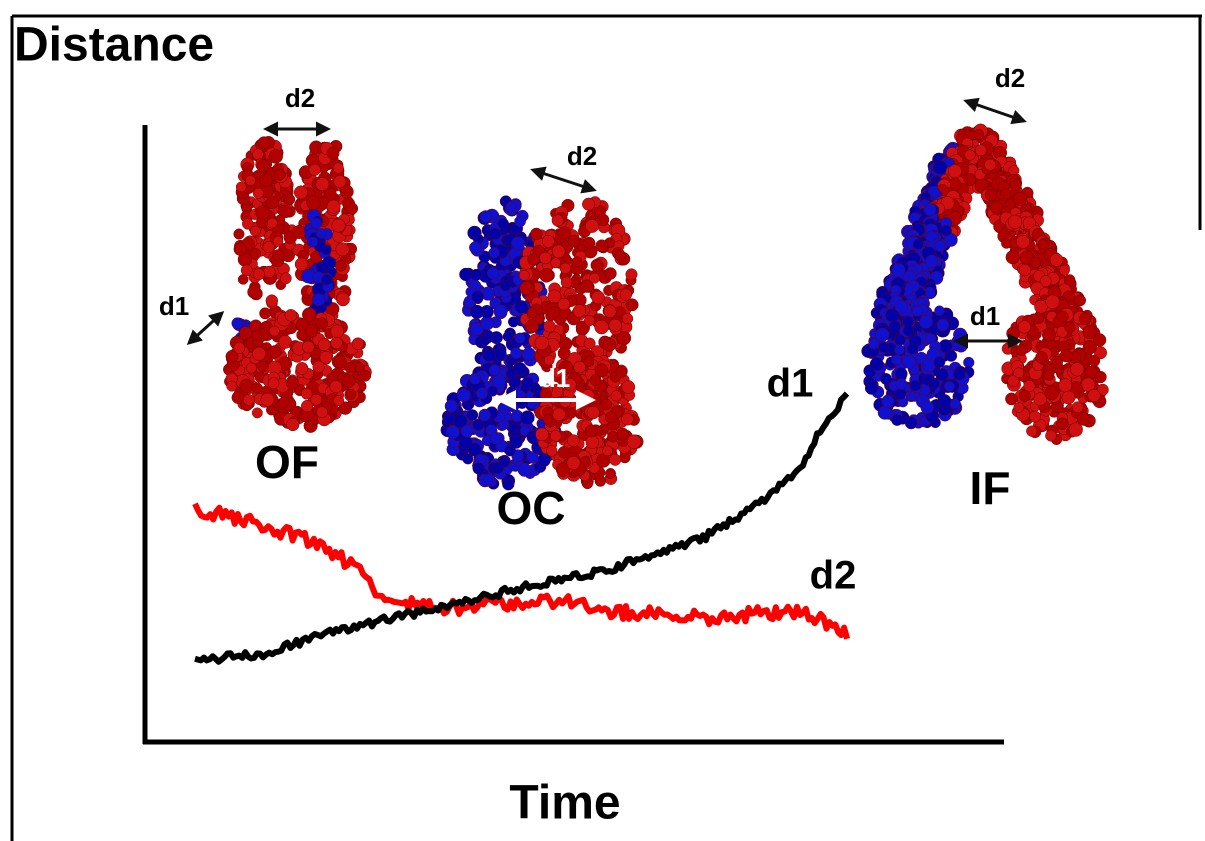 The width and height of the screenshot is (1205, 841). Describe the element at coordinates (174, 306) in the screenshot. I see `of-d1-label: d1` at that location.